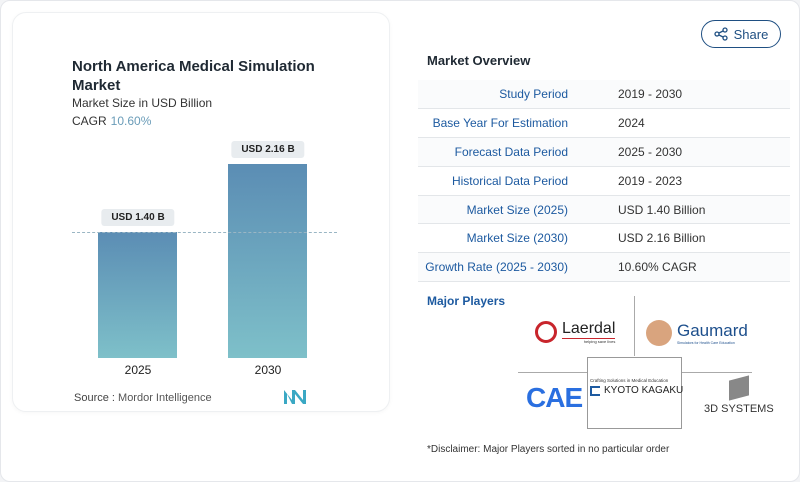 The width and height of the screenshot is (800, 482). What do you see at coordinates (751, 34) in the screenshot?
I see `share-label: Share` at bounding box center [751, 34].